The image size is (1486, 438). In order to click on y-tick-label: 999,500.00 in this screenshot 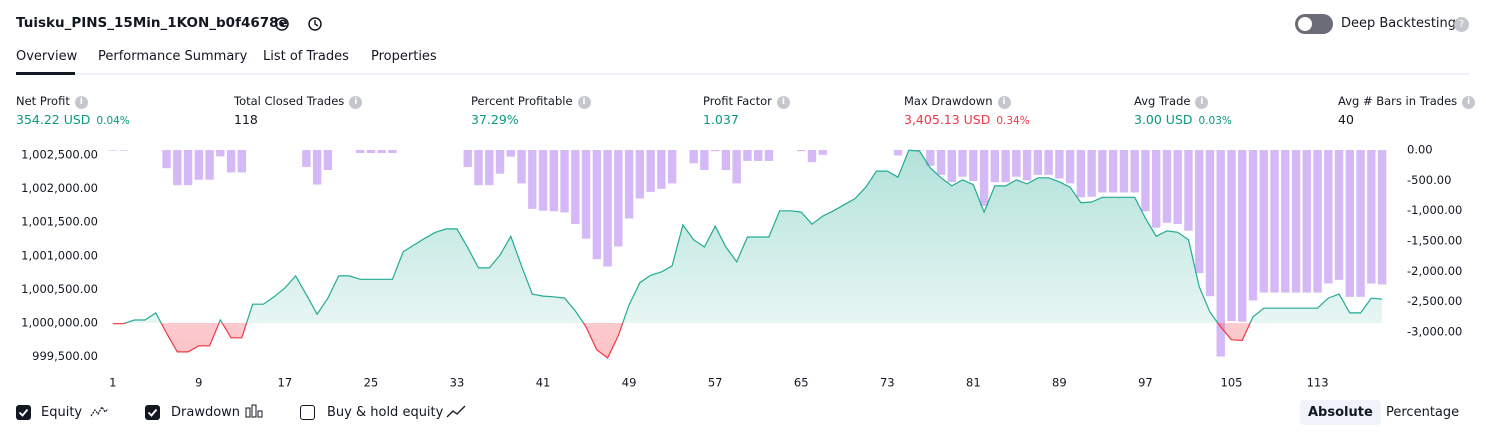, I will do `click(65, 356)`.